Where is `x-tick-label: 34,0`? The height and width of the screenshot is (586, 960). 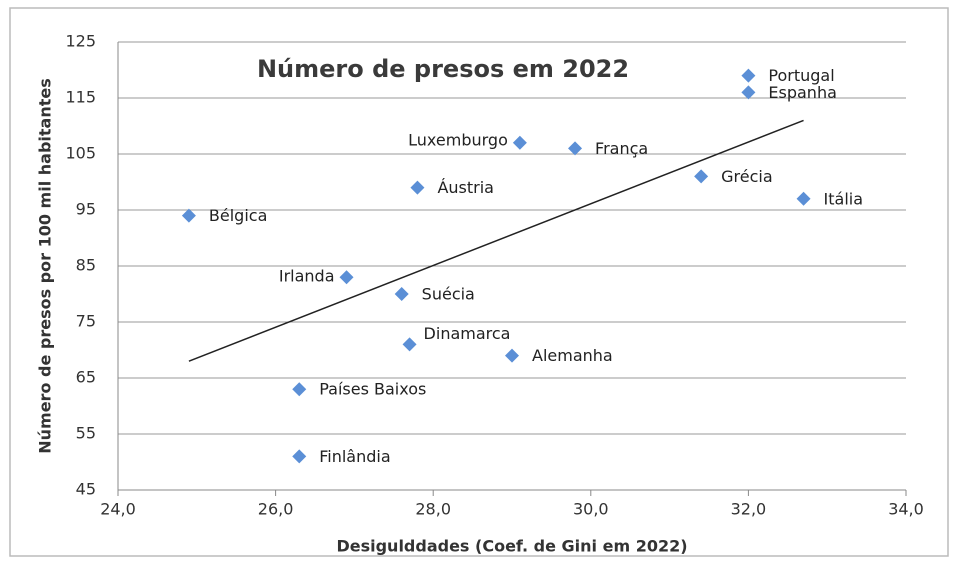
x-tick-label: 34,0 is located at coordinates (906, 509).